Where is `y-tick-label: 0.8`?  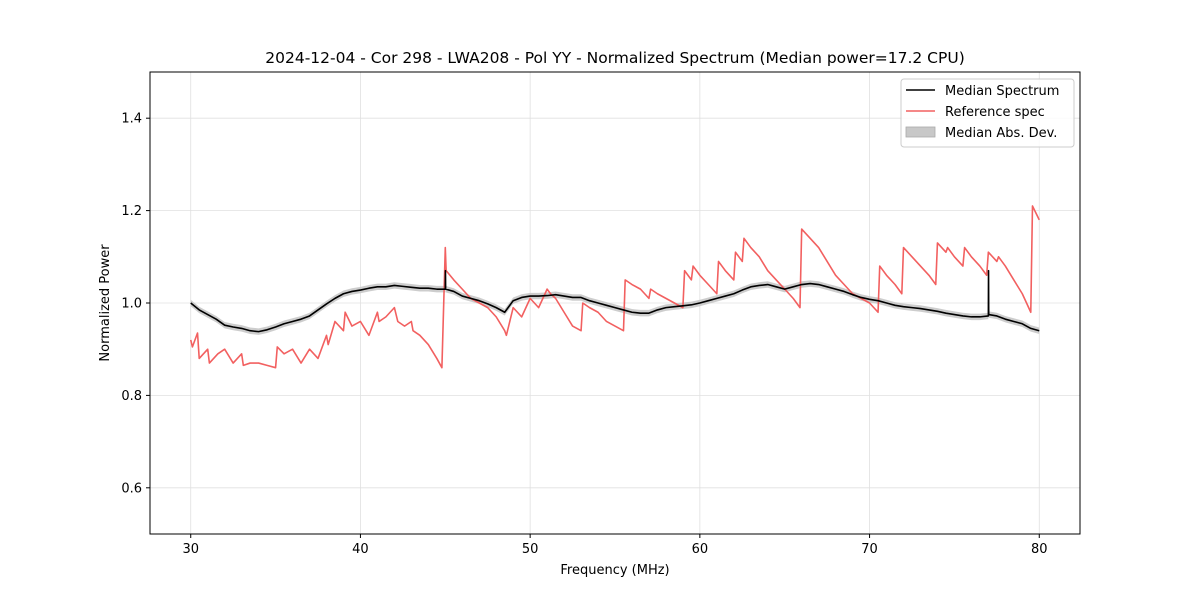
y-tick-label: 0.8 is located at coordinates (131, 396).